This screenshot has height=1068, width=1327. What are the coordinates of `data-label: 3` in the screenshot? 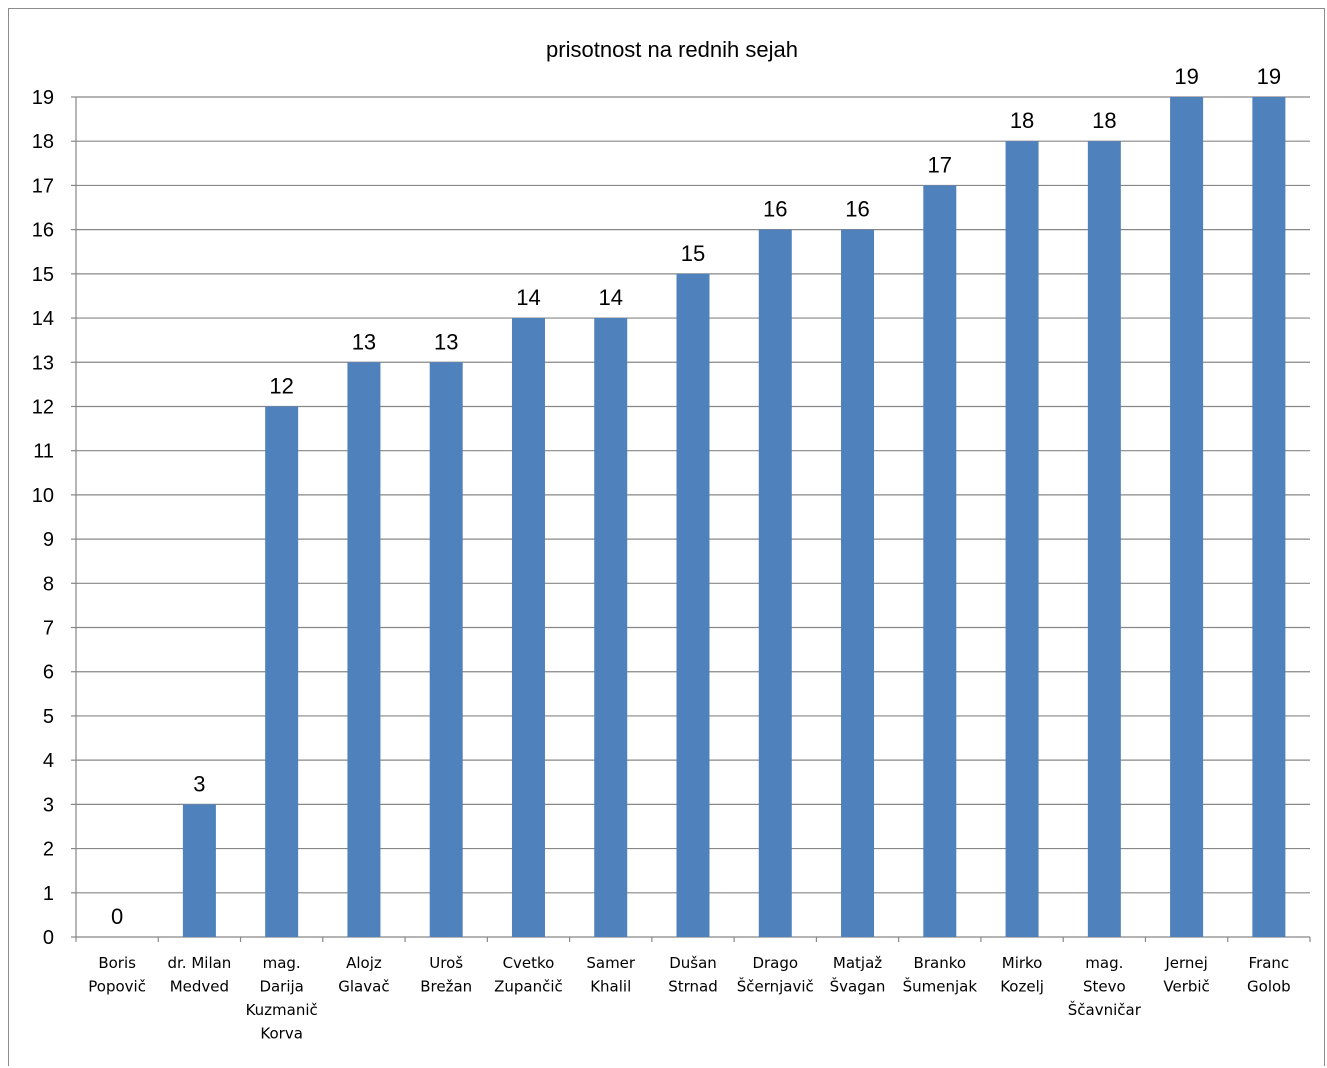 It's located at (199, 783).